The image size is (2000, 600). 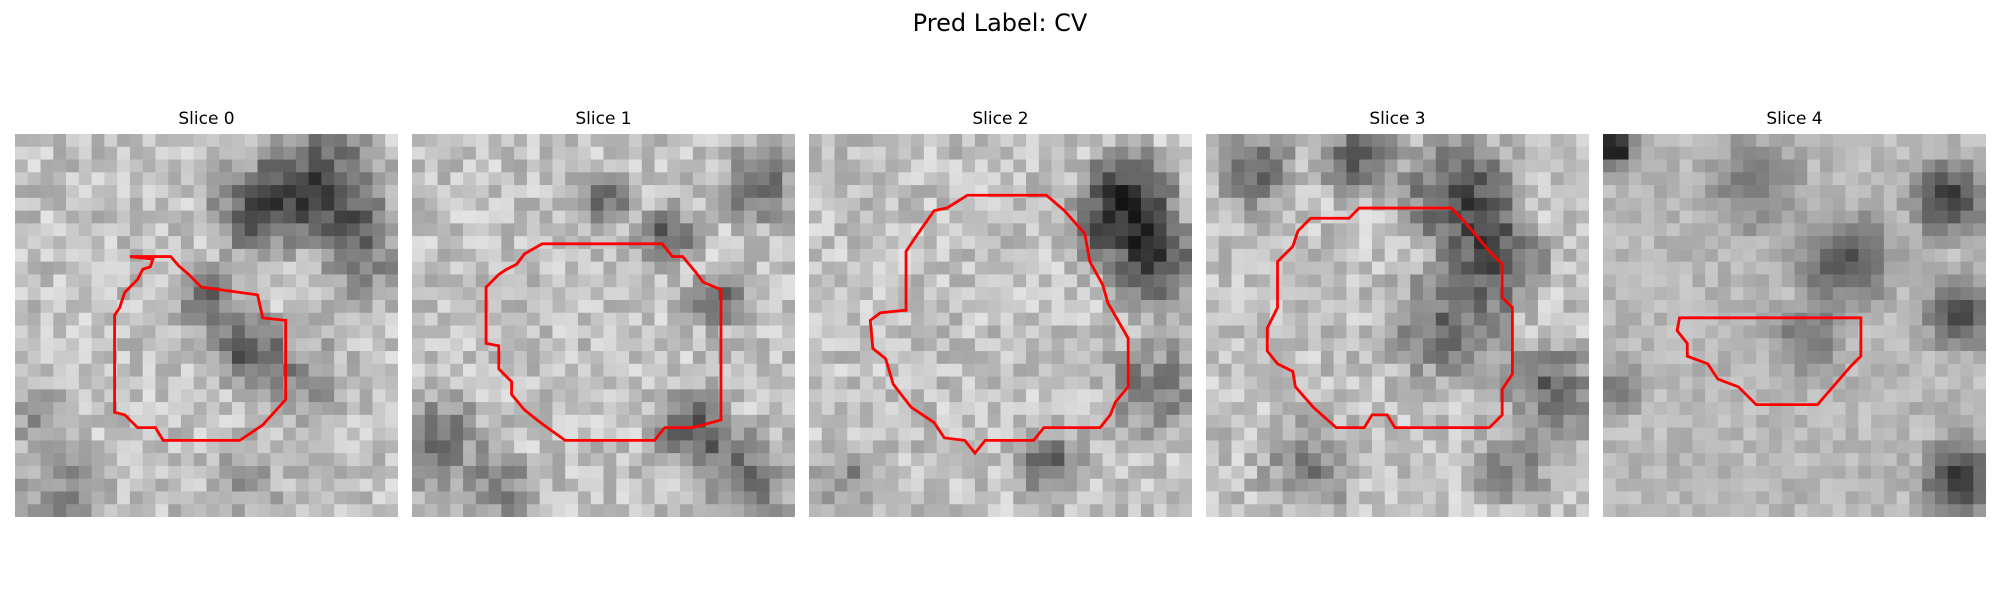 I want to click on slice-panel-2: Slice 2, so click(x=1000, y=312).